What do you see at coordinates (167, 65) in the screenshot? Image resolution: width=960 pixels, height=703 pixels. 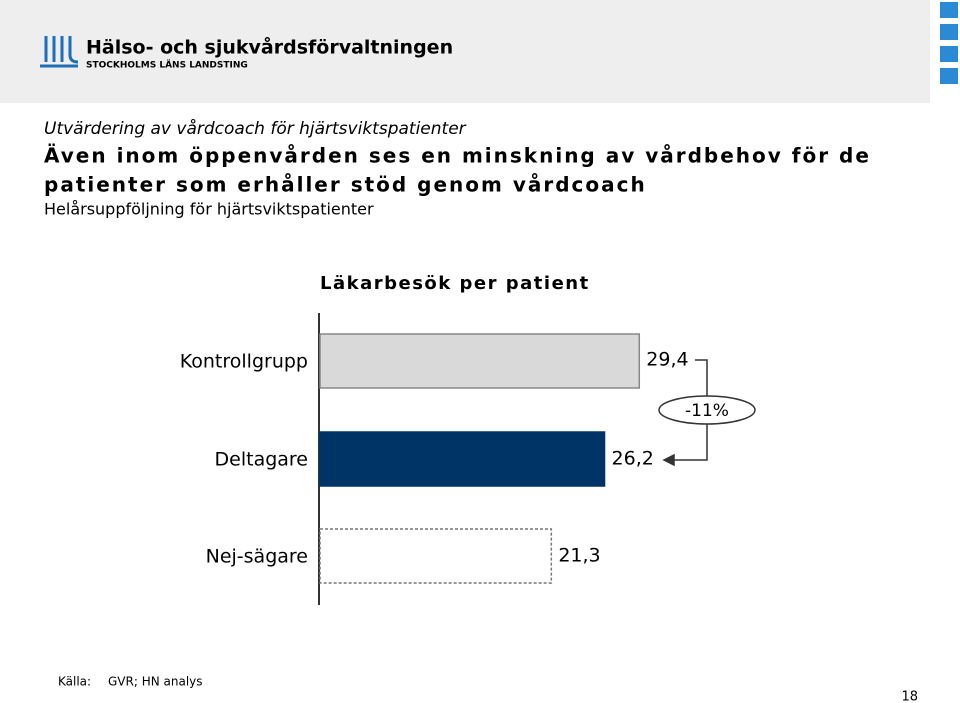 I see `logo-sub: STOCKHOLMS LÄNS LANDSTING` at bounding box center [167, 65].